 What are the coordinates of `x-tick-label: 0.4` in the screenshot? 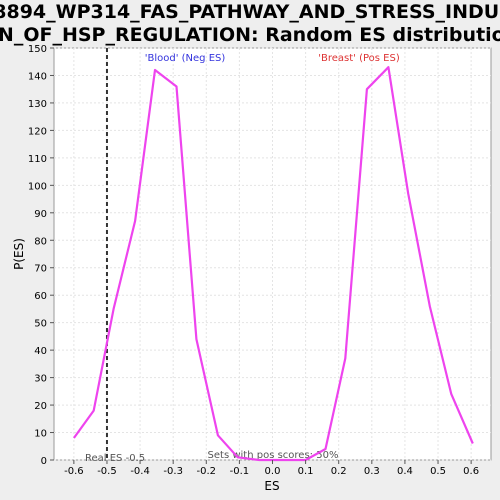 It's located at (405, 471).